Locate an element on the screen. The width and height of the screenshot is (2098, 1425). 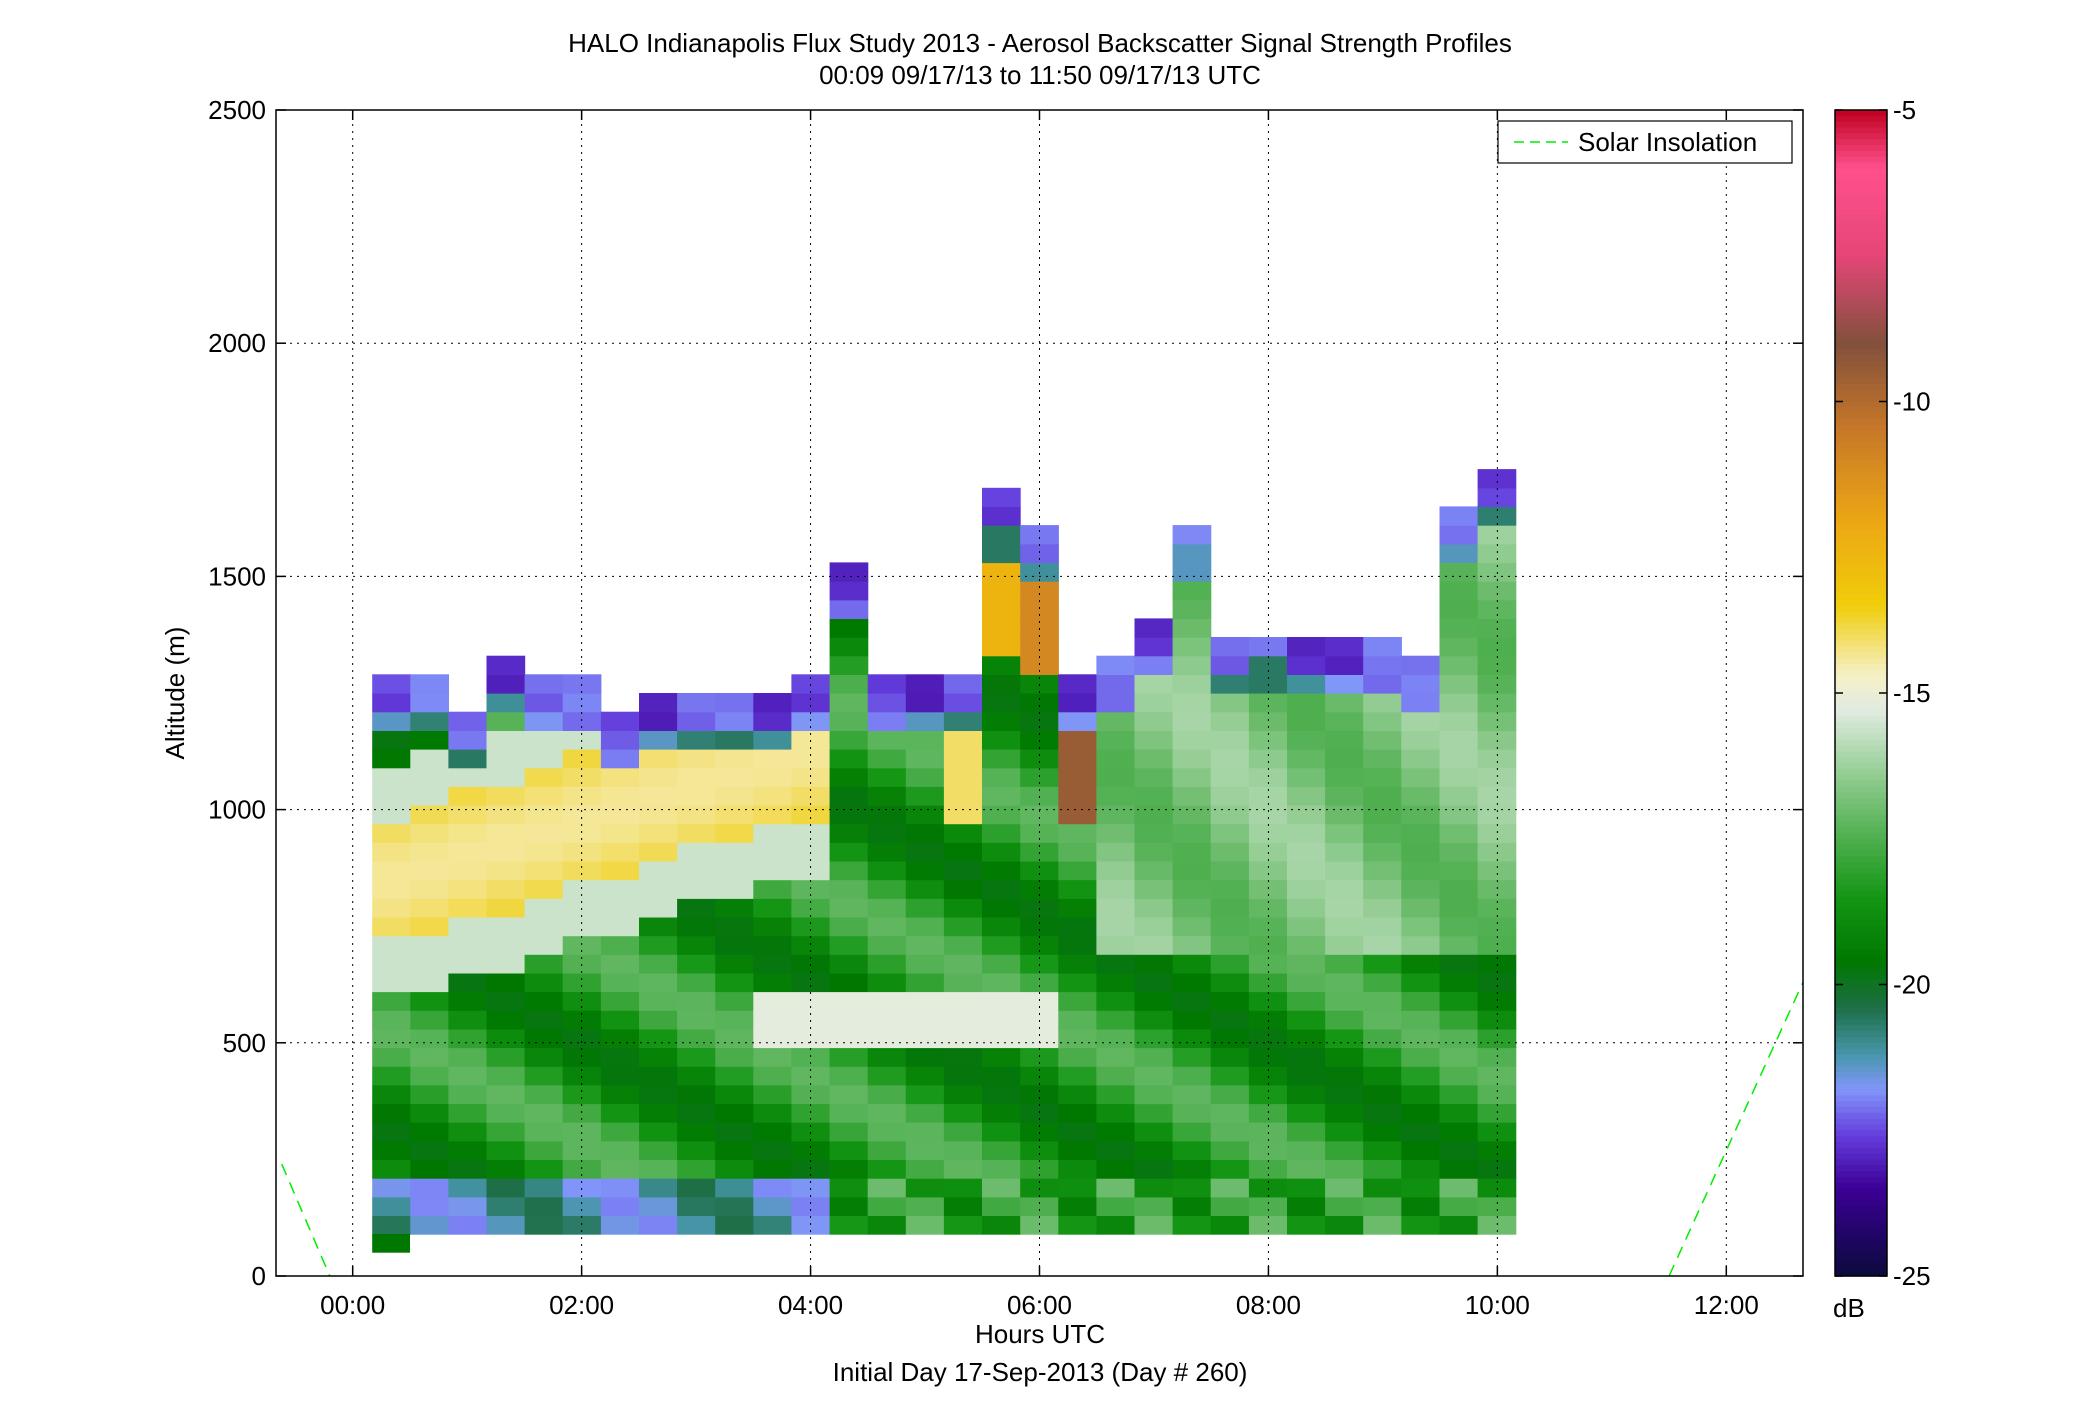
y-tick-label: 2000 is located at coordinates (237, 343).